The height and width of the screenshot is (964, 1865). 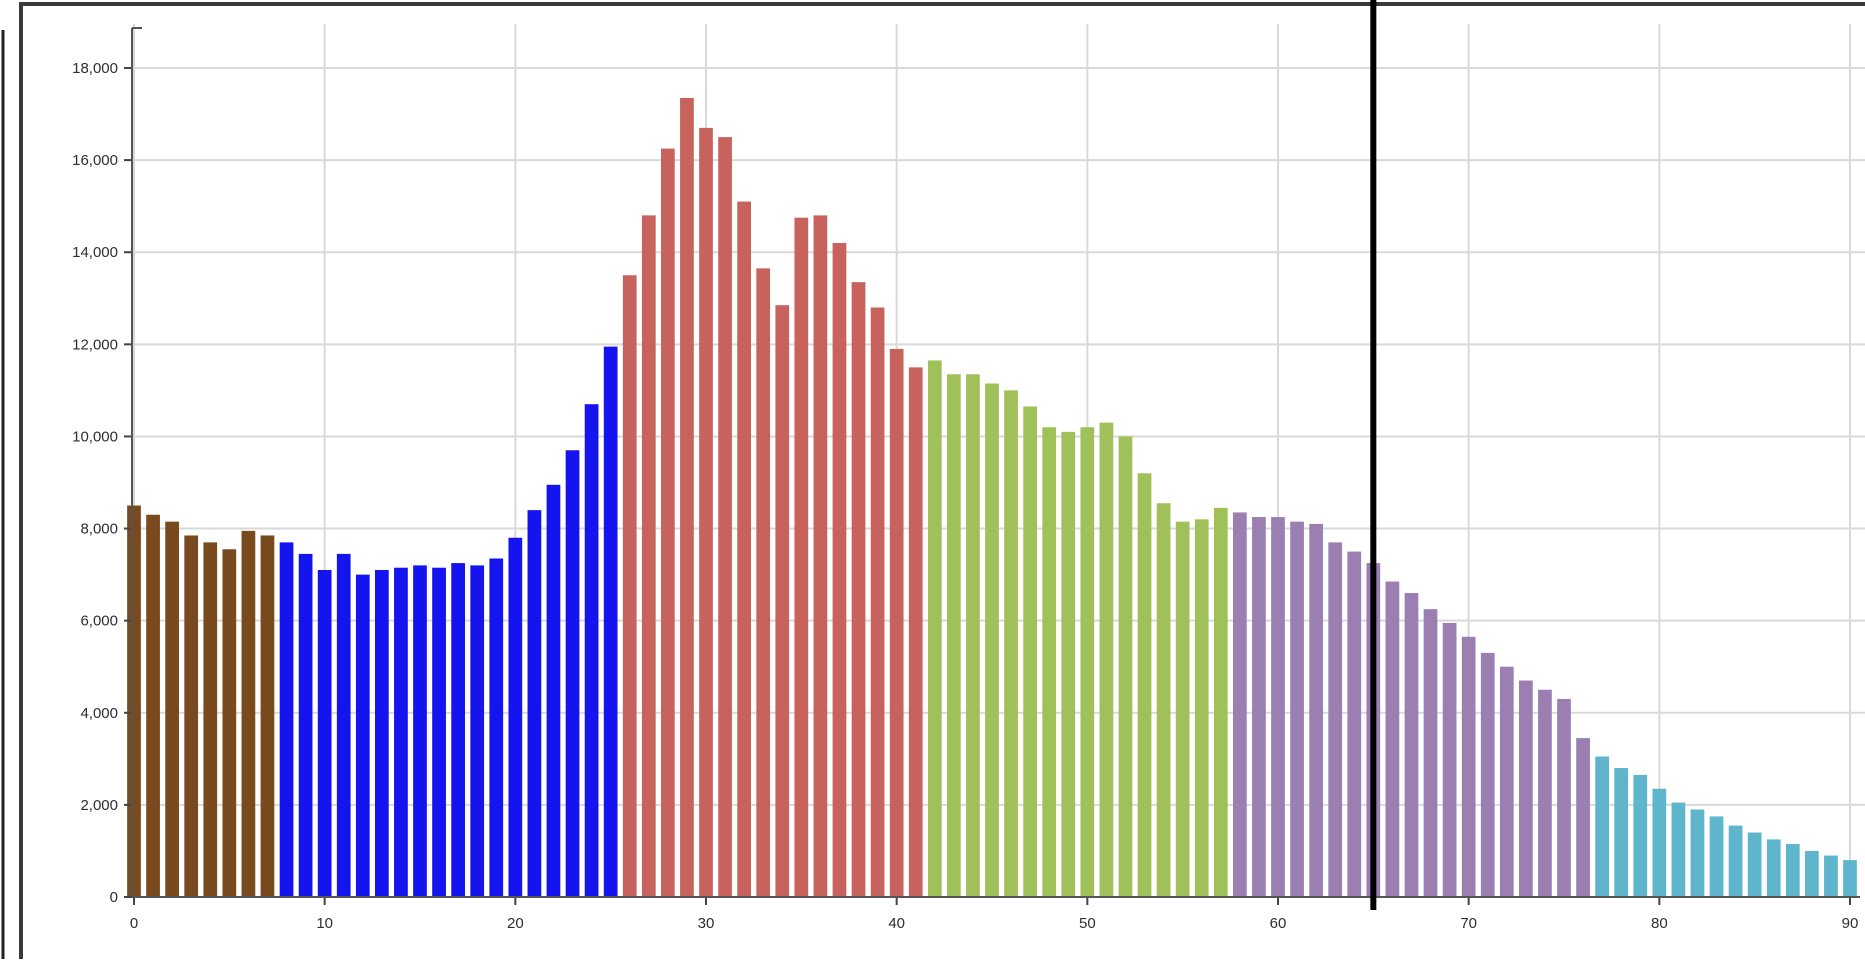 I want to click on y-tick-label: 0, so click(x=114, y=897).